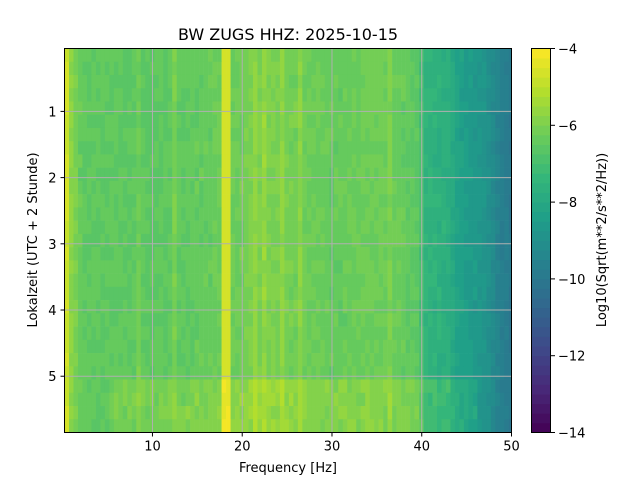 Image resolution: width=640 pixels, height=484 pixels. I want to click on colorbar-tick-label: −8, so click(567, 203).